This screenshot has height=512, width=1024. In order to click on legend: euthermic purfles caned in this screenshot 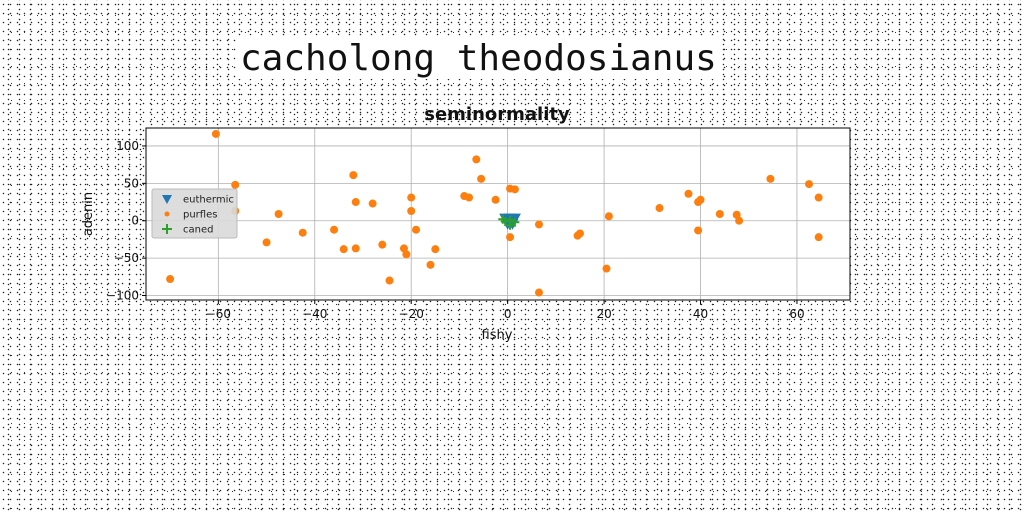, I will do `click(194, 213)`.